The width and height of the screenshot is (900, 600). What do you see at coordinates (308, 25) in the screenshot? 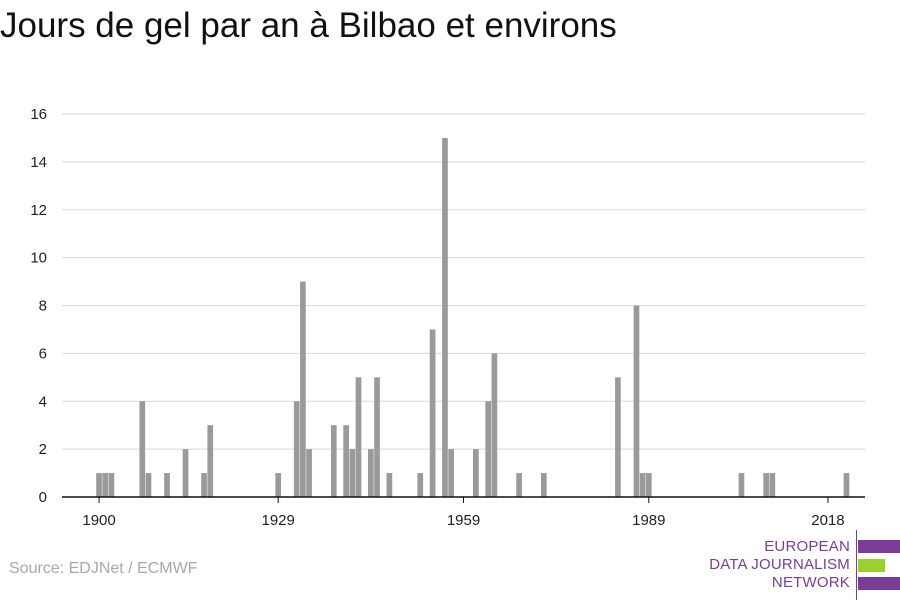
I see `chart-title: Jours de gel par an à Bilbao et environs` at bounding box center [308, 25].